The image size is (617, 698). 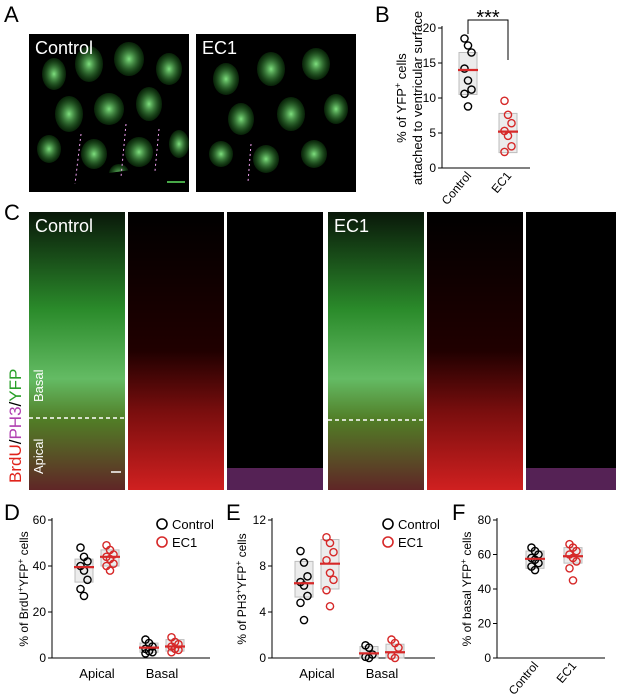 I want to click on micrograph-c-control-ph3, so click(x=275, y=351).